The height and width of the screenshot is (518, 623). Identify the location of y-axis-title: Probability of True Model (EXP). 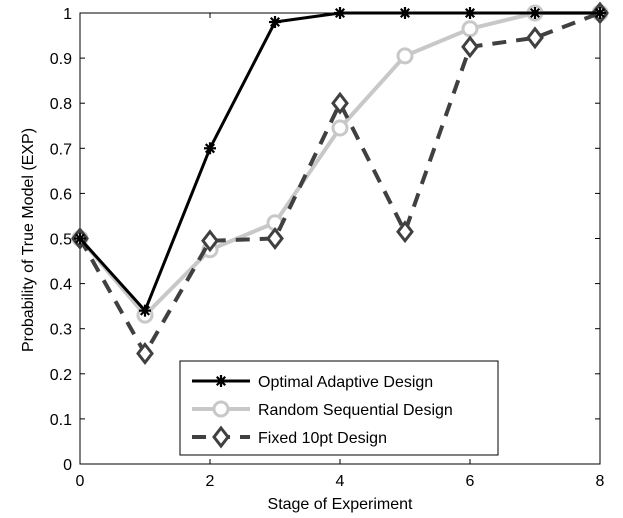
(28, 240).